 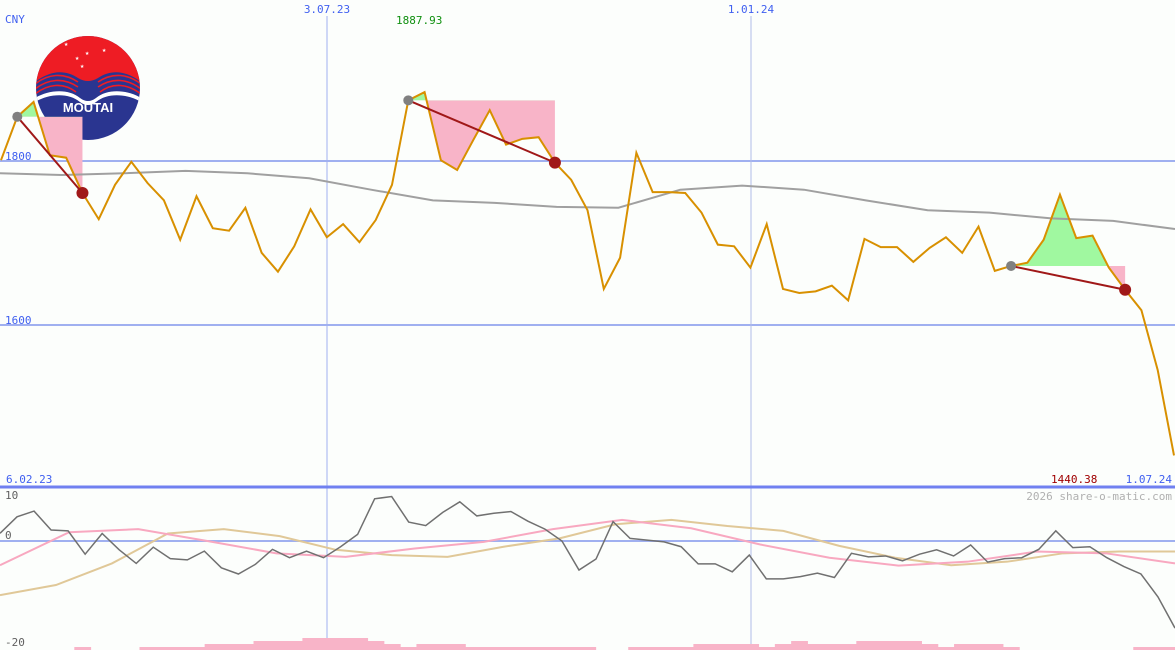 I want to click on osc-tick-label: 10, so click(x=11, y=495).